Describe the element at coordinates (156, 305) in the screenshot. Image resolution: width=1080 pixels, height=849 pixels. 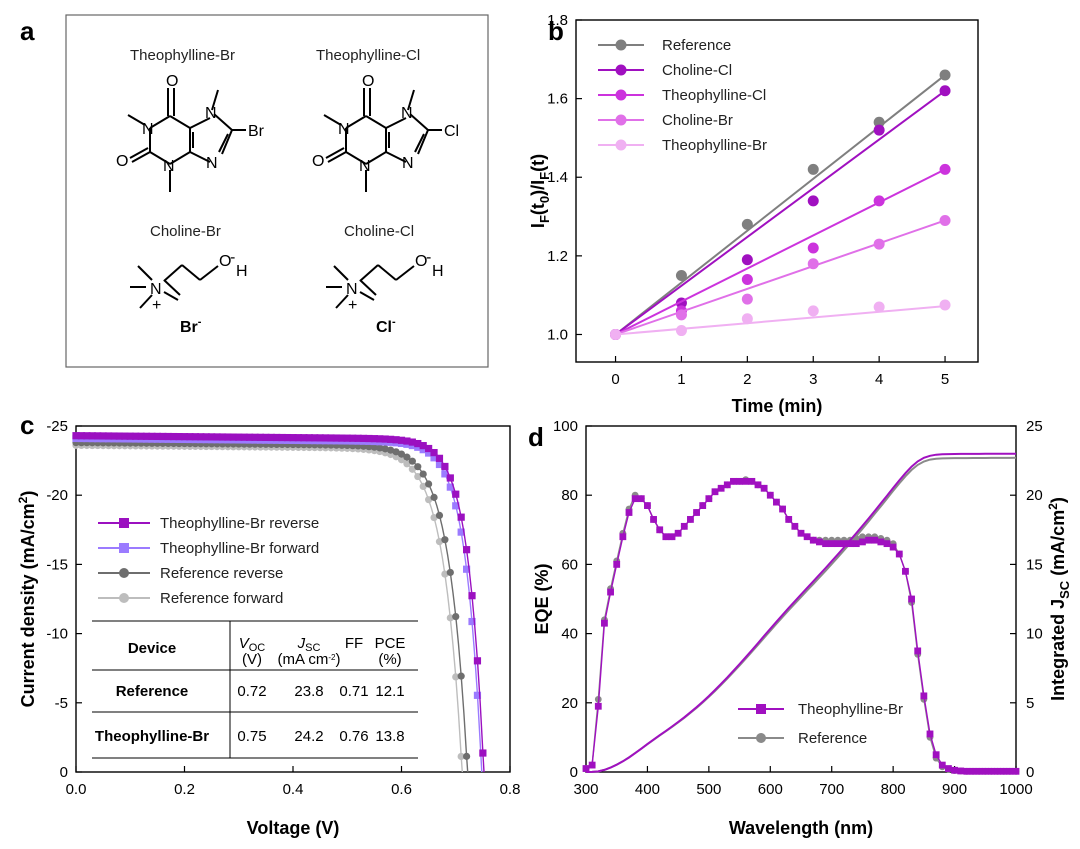
I see `choline-br-plus: +` at that location.